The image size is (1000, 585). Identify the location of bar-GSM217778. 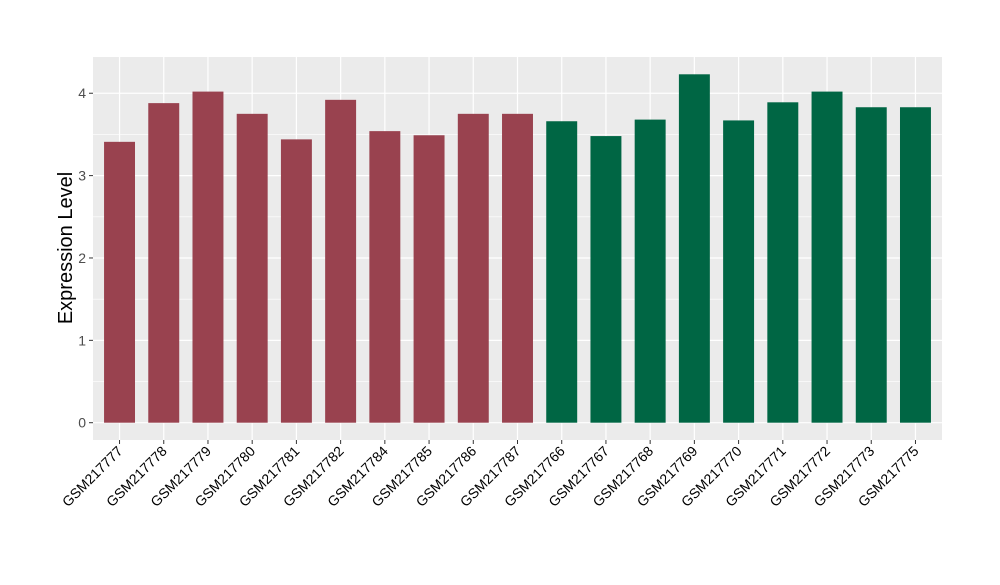
(164, 263).